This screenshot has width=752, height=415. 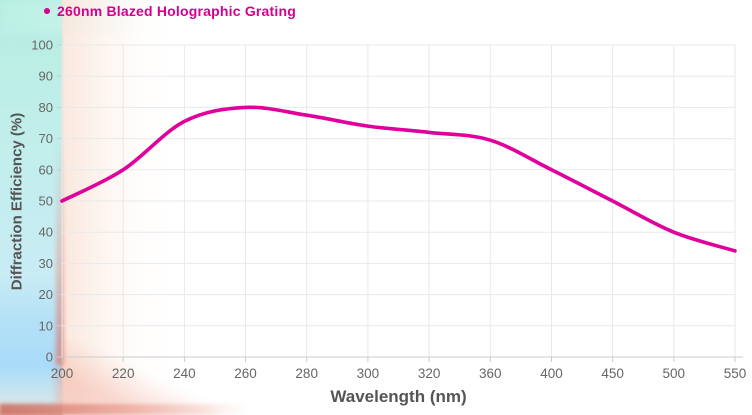 What do you see at coordinates (42, 45) in the screenshot?
I see `y-tick-label: 100` at bounding box center [42, 45].